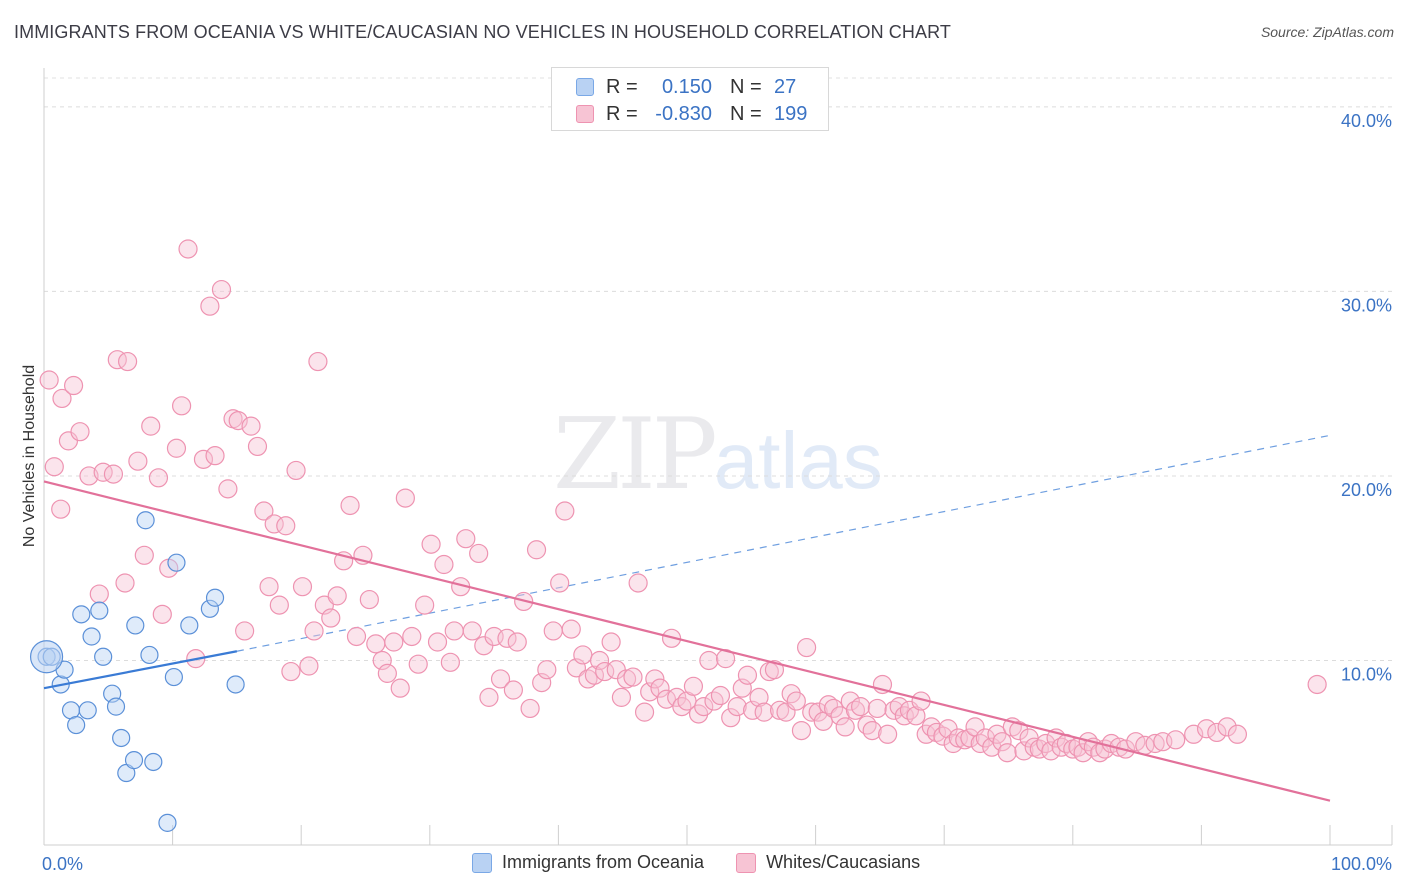  Describe the element at coordinates (1366, 305) in the screenshot. I see `y-tick-label: 30.0%` at that location.